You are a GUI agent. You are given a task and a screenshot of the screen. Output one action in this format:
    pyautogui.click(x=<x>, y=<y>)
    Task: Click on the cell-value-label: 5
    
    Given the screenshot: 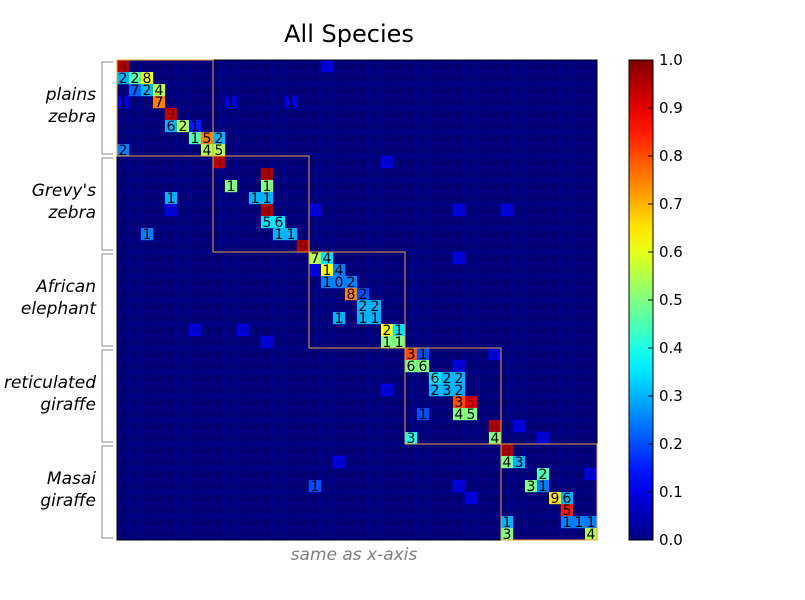 What is the action you would take?
    pyautogui.click(x=471, y=415)
    